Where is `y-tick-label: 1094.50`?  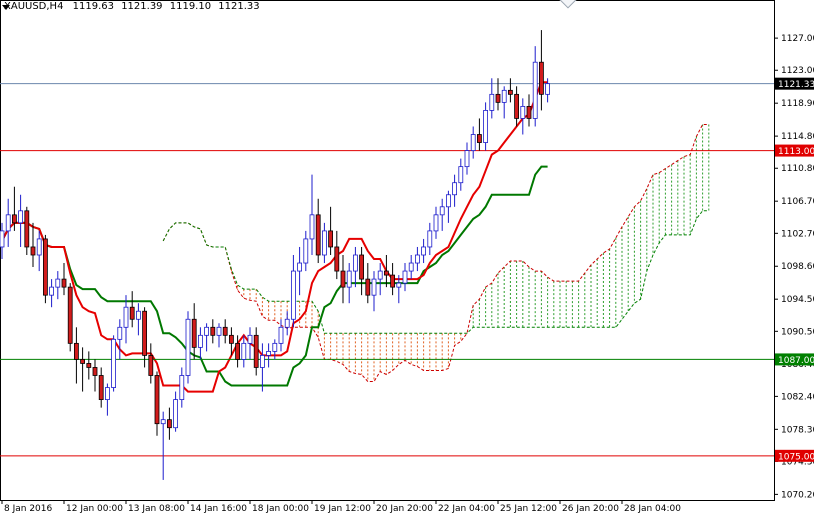 y-tick-label: 1094.50 is located at coordinates (797, 300).